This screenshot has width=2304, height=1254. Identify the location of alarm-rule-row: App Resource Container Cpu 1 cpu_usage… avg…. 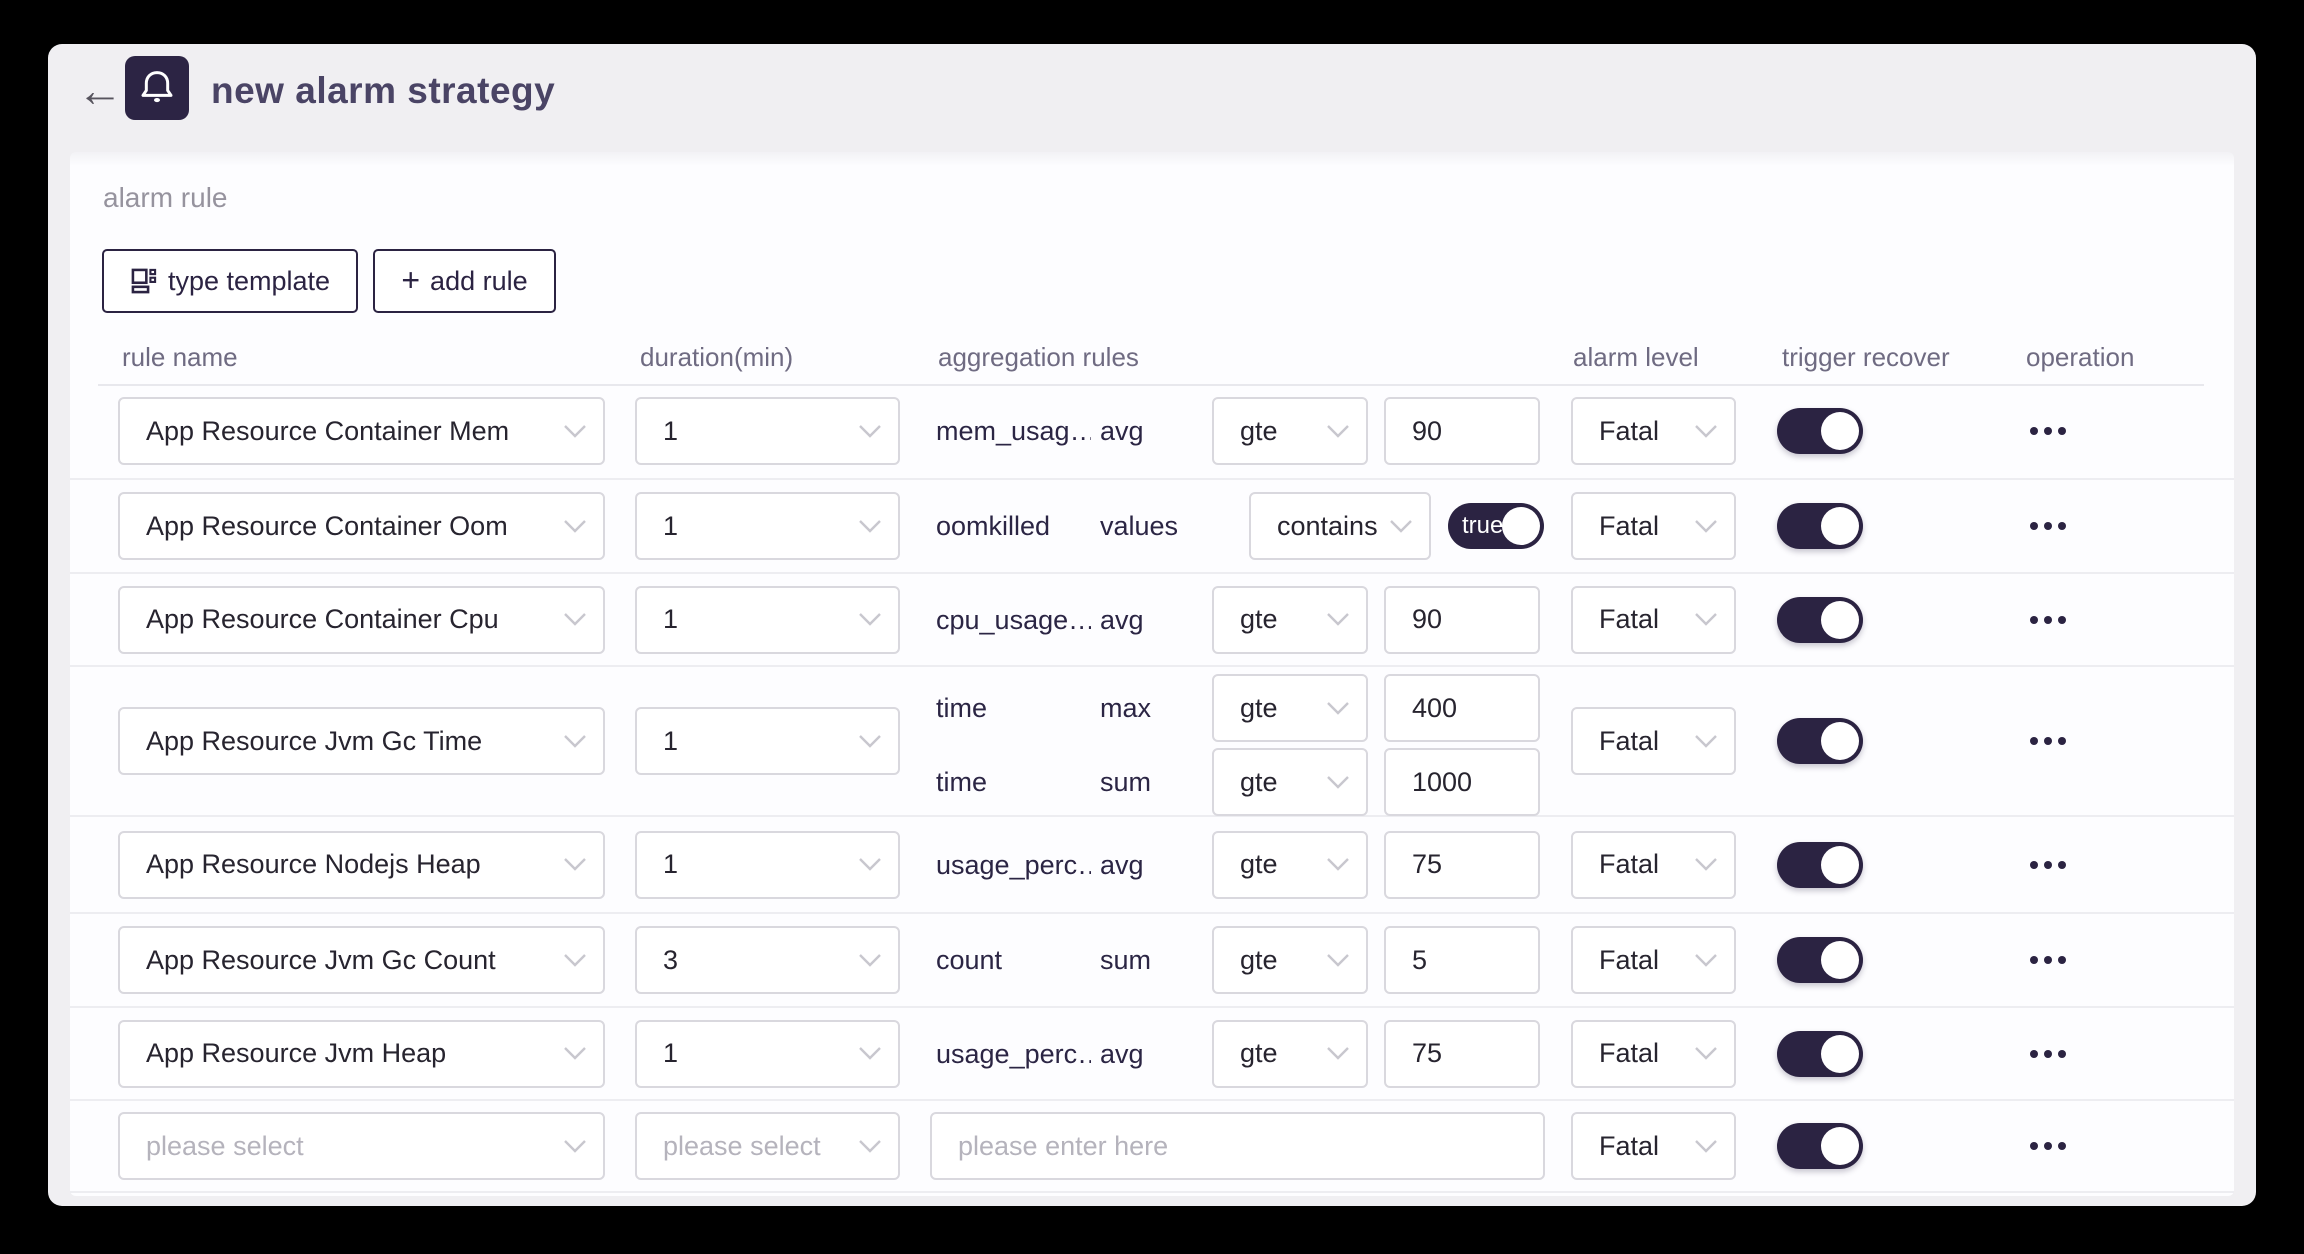
(1152, 620).